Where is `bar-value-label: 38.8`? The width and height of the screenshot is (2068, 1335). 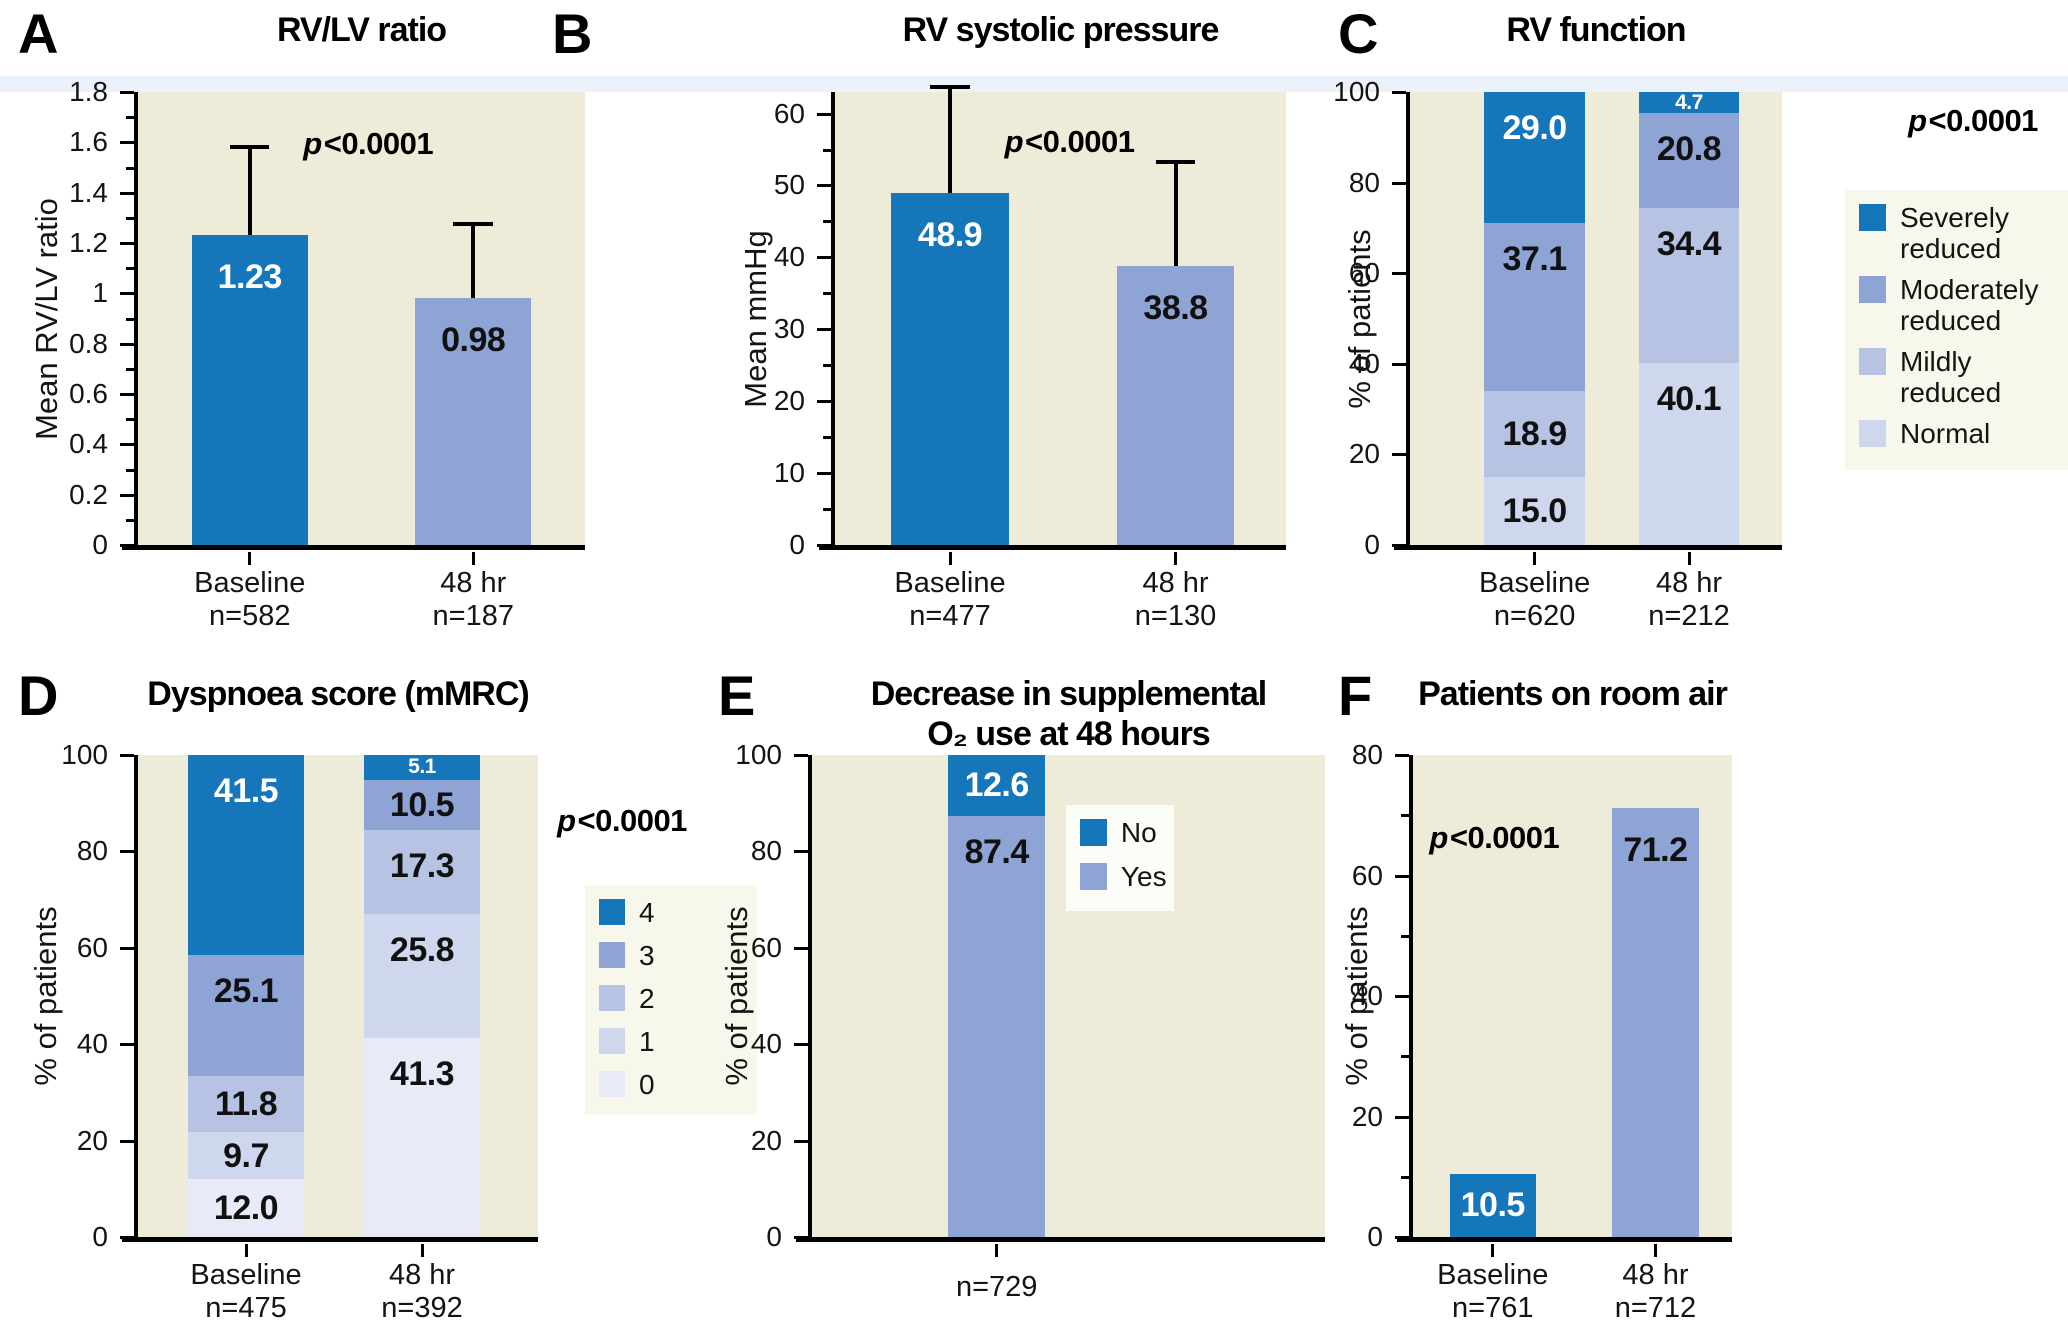 bar-value-label: 38.8 is located at coordinates (1175, 308).